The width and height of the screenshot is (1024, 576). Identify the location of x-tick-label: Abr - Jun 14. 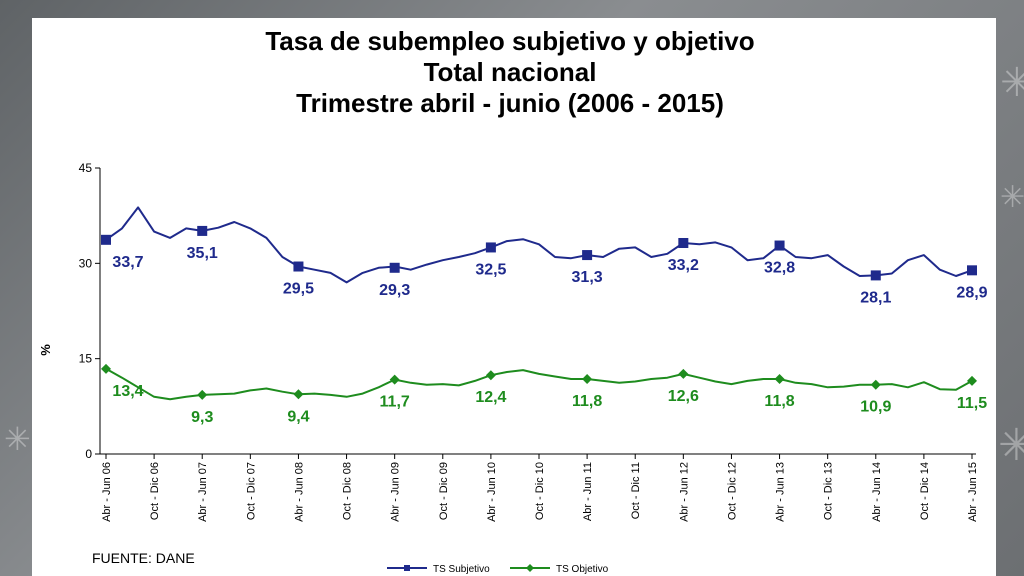
(877, 492).